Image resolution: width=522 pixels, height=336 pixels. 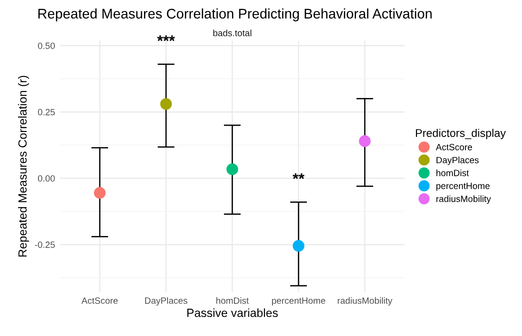 I want to click on x-axis-title: Passive variables, so click(x=232, y=313).